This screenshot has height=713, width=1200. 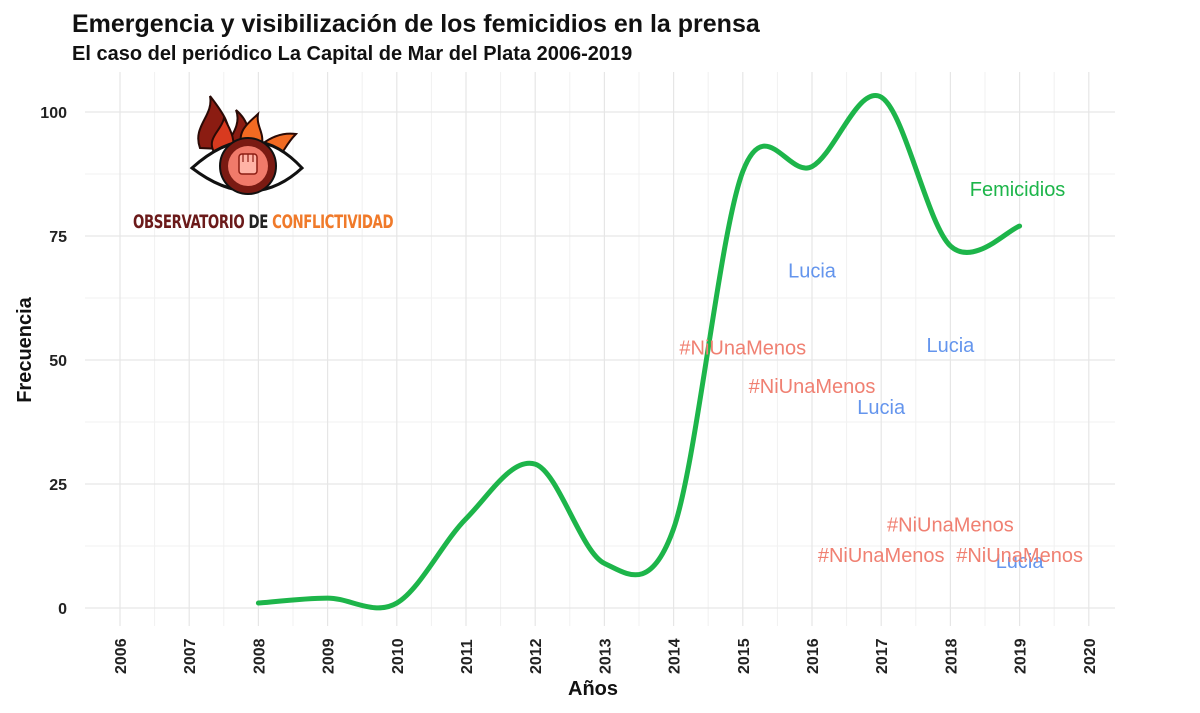 I want to click on x-tick-label: 2020, so click(x=1090, y=656).